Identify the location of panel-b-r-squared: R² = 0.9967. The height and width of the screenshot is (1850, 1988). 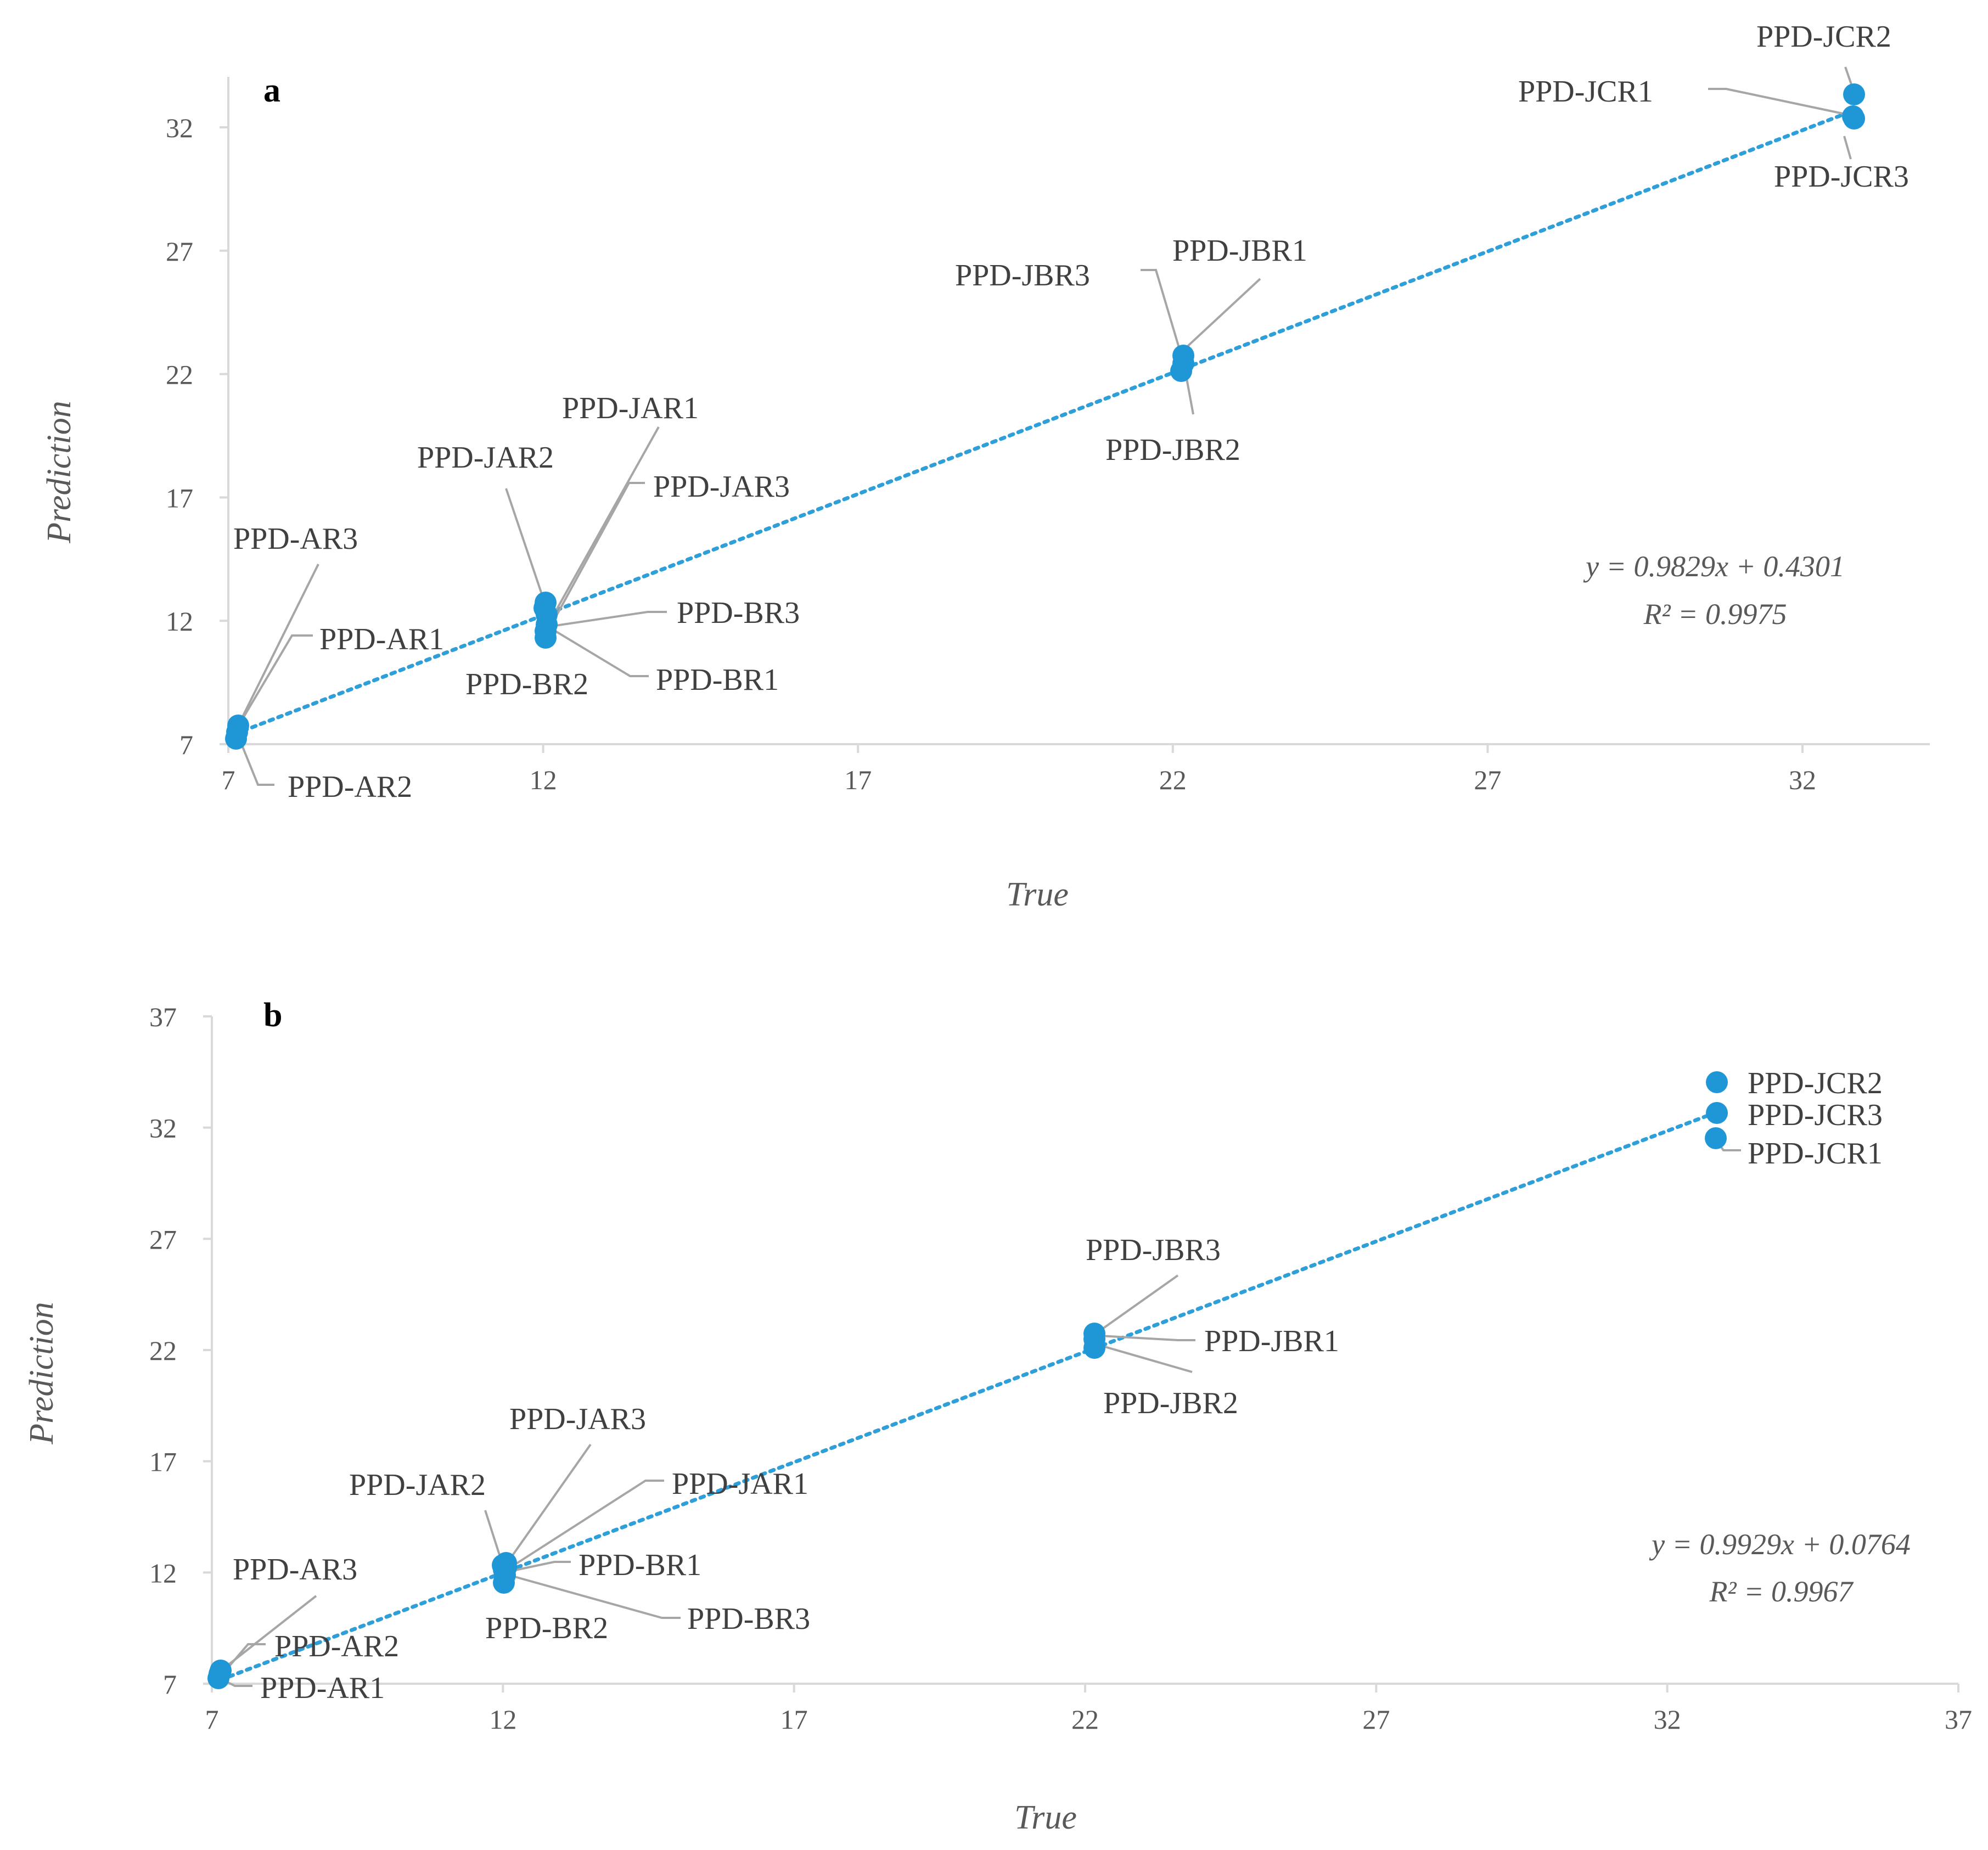
(1782, 1591).